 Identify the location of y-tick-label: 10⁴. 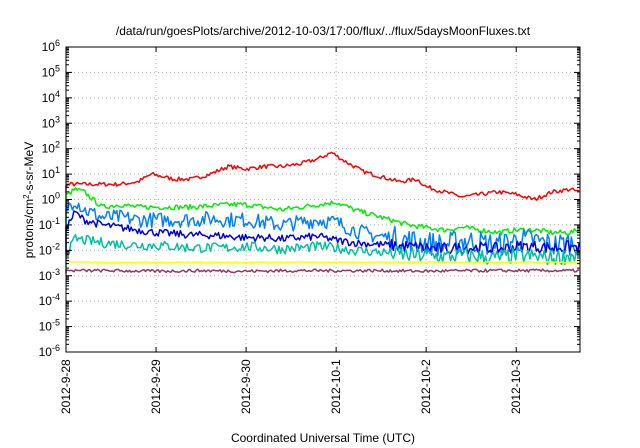
(51, 97).